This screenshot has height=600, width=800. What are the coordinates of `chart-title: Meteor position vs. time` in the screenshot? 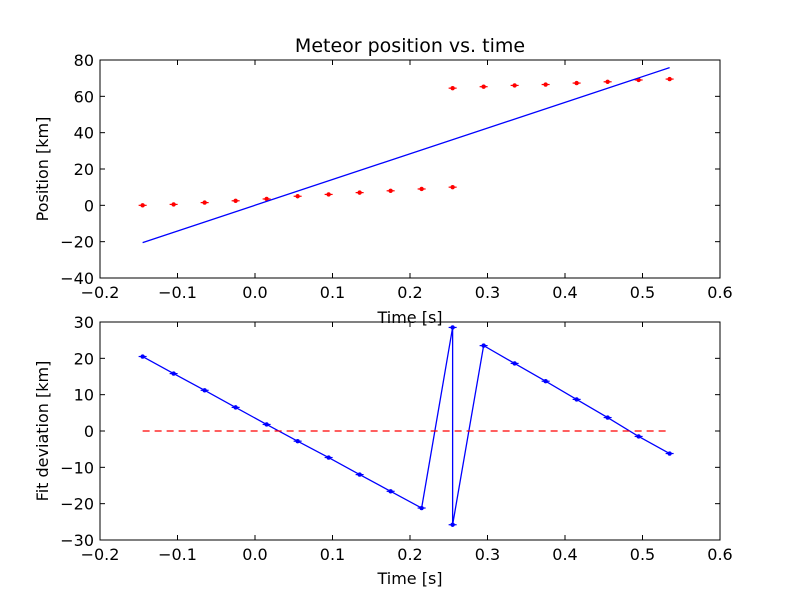 It's located at (410, 46).